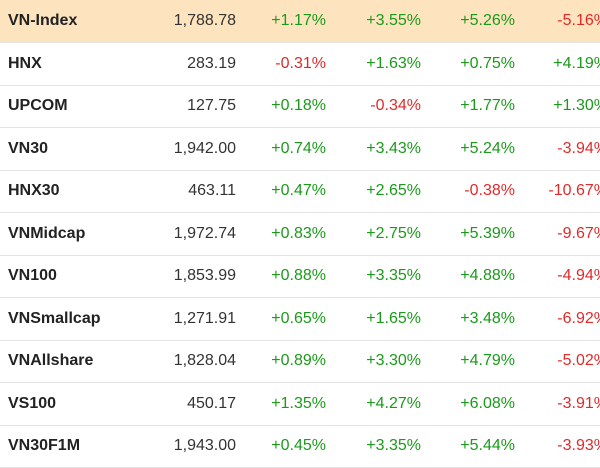 This screenshot has width=600, height=468. Describe the element at coordinates (468, 149) in the screenshot. I see `percent-change-3: +5.24%` at that location.